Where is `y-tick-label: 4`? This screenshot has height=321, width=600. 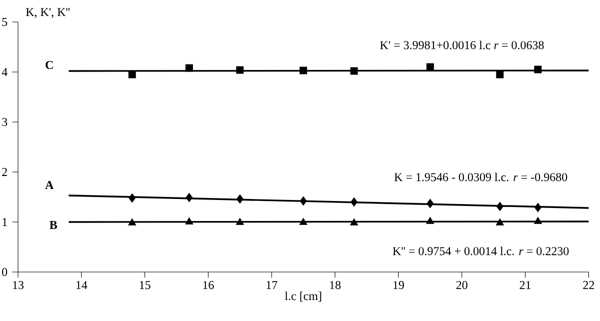
y-tick-label: 4 is located at coordinates (5, 72).